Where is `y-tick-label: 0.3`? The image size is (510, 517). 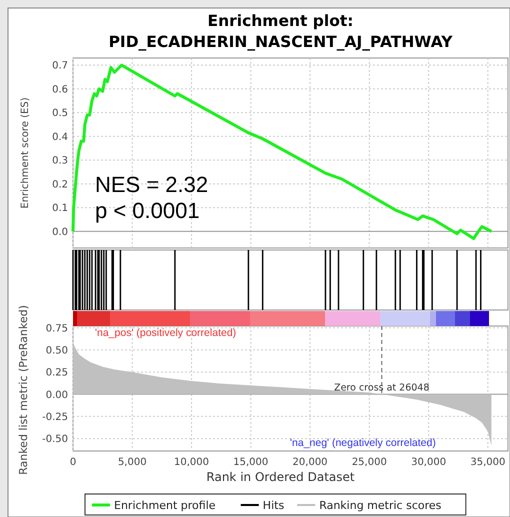 y-tick-label: 0.3 is located at coordinates (60, 161).